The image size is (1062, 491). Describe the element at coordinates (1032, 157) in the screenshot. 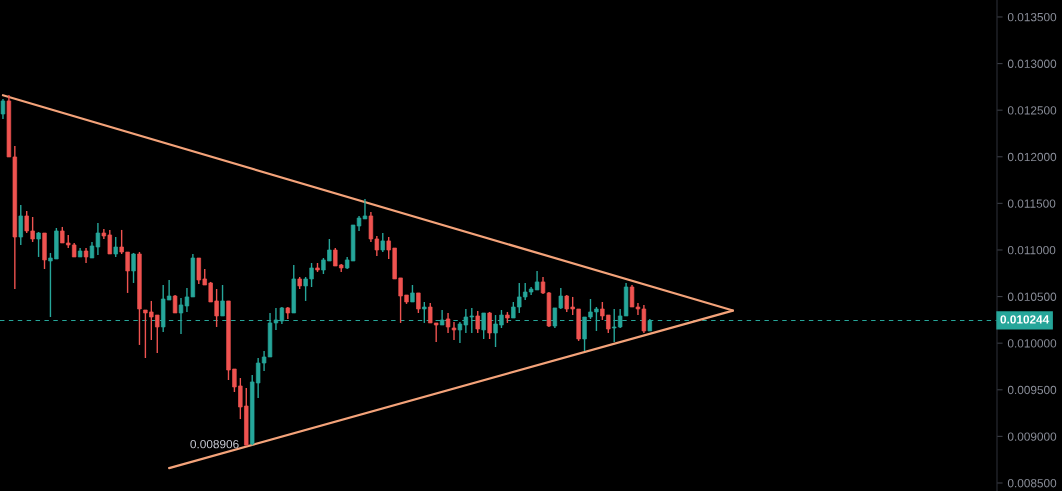

I see `y-tick-label: 0.012000` at that location.